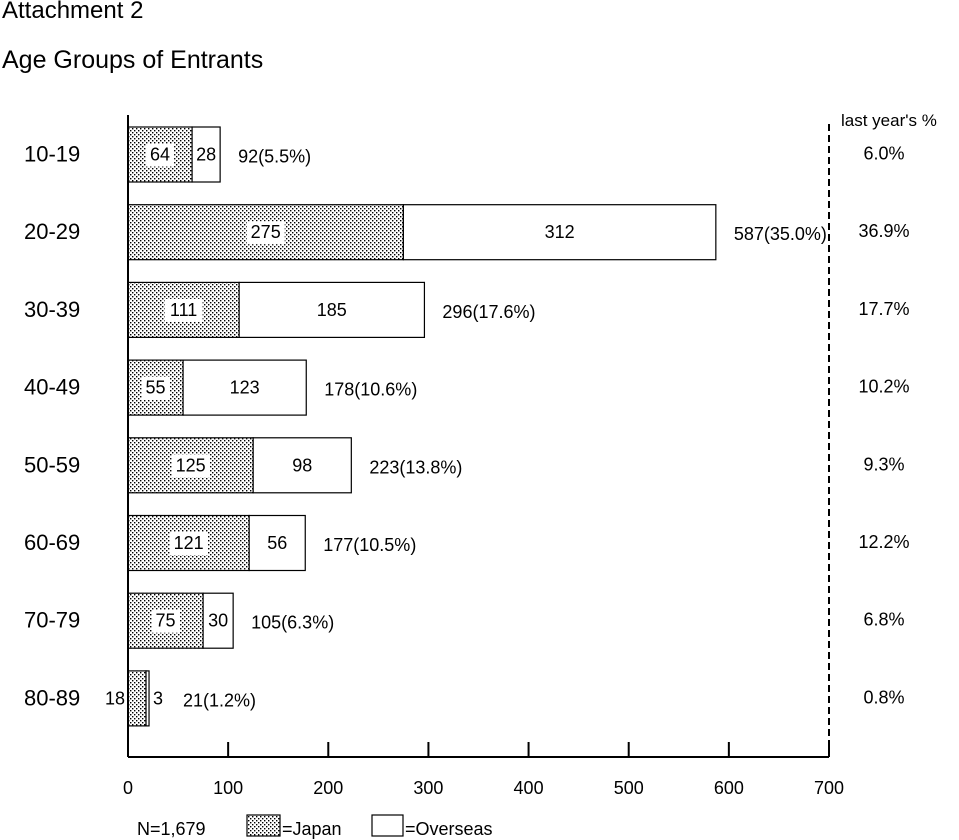 This screenshot has height=840, width=959. What do you see at coordinates (274, 157) in the screenshot?
I see `total-label: 92(5.5%)` at bounding box center [274, 157].